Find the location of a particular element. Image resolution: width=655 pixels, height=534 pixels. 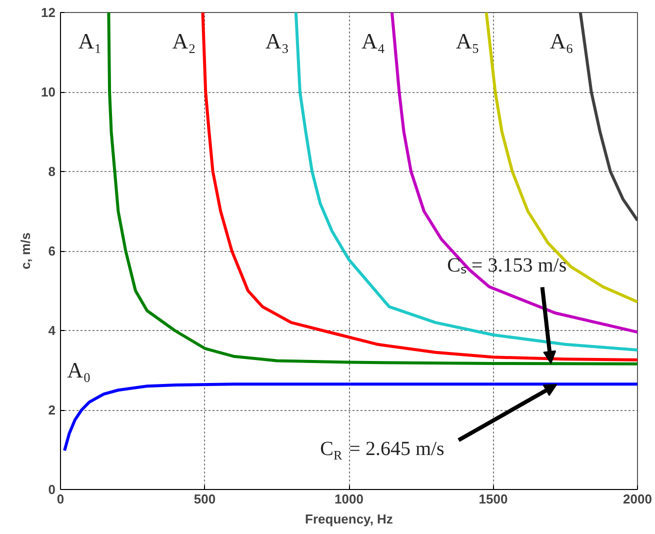

x-axis-title: Frequency, Hz is located at coordinates (349, 519).